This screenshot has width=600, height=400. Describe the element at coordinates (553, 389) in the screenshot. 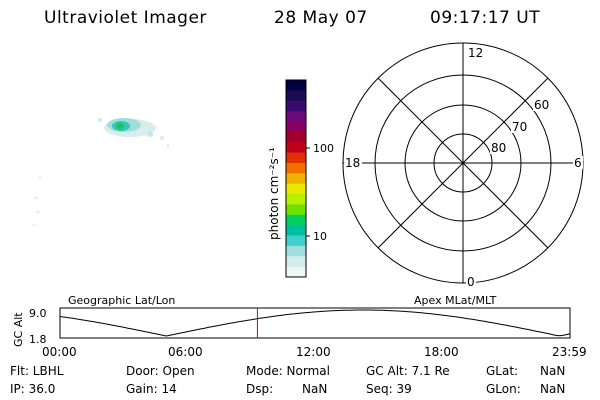

I see `glon-value: NaN` at that location.